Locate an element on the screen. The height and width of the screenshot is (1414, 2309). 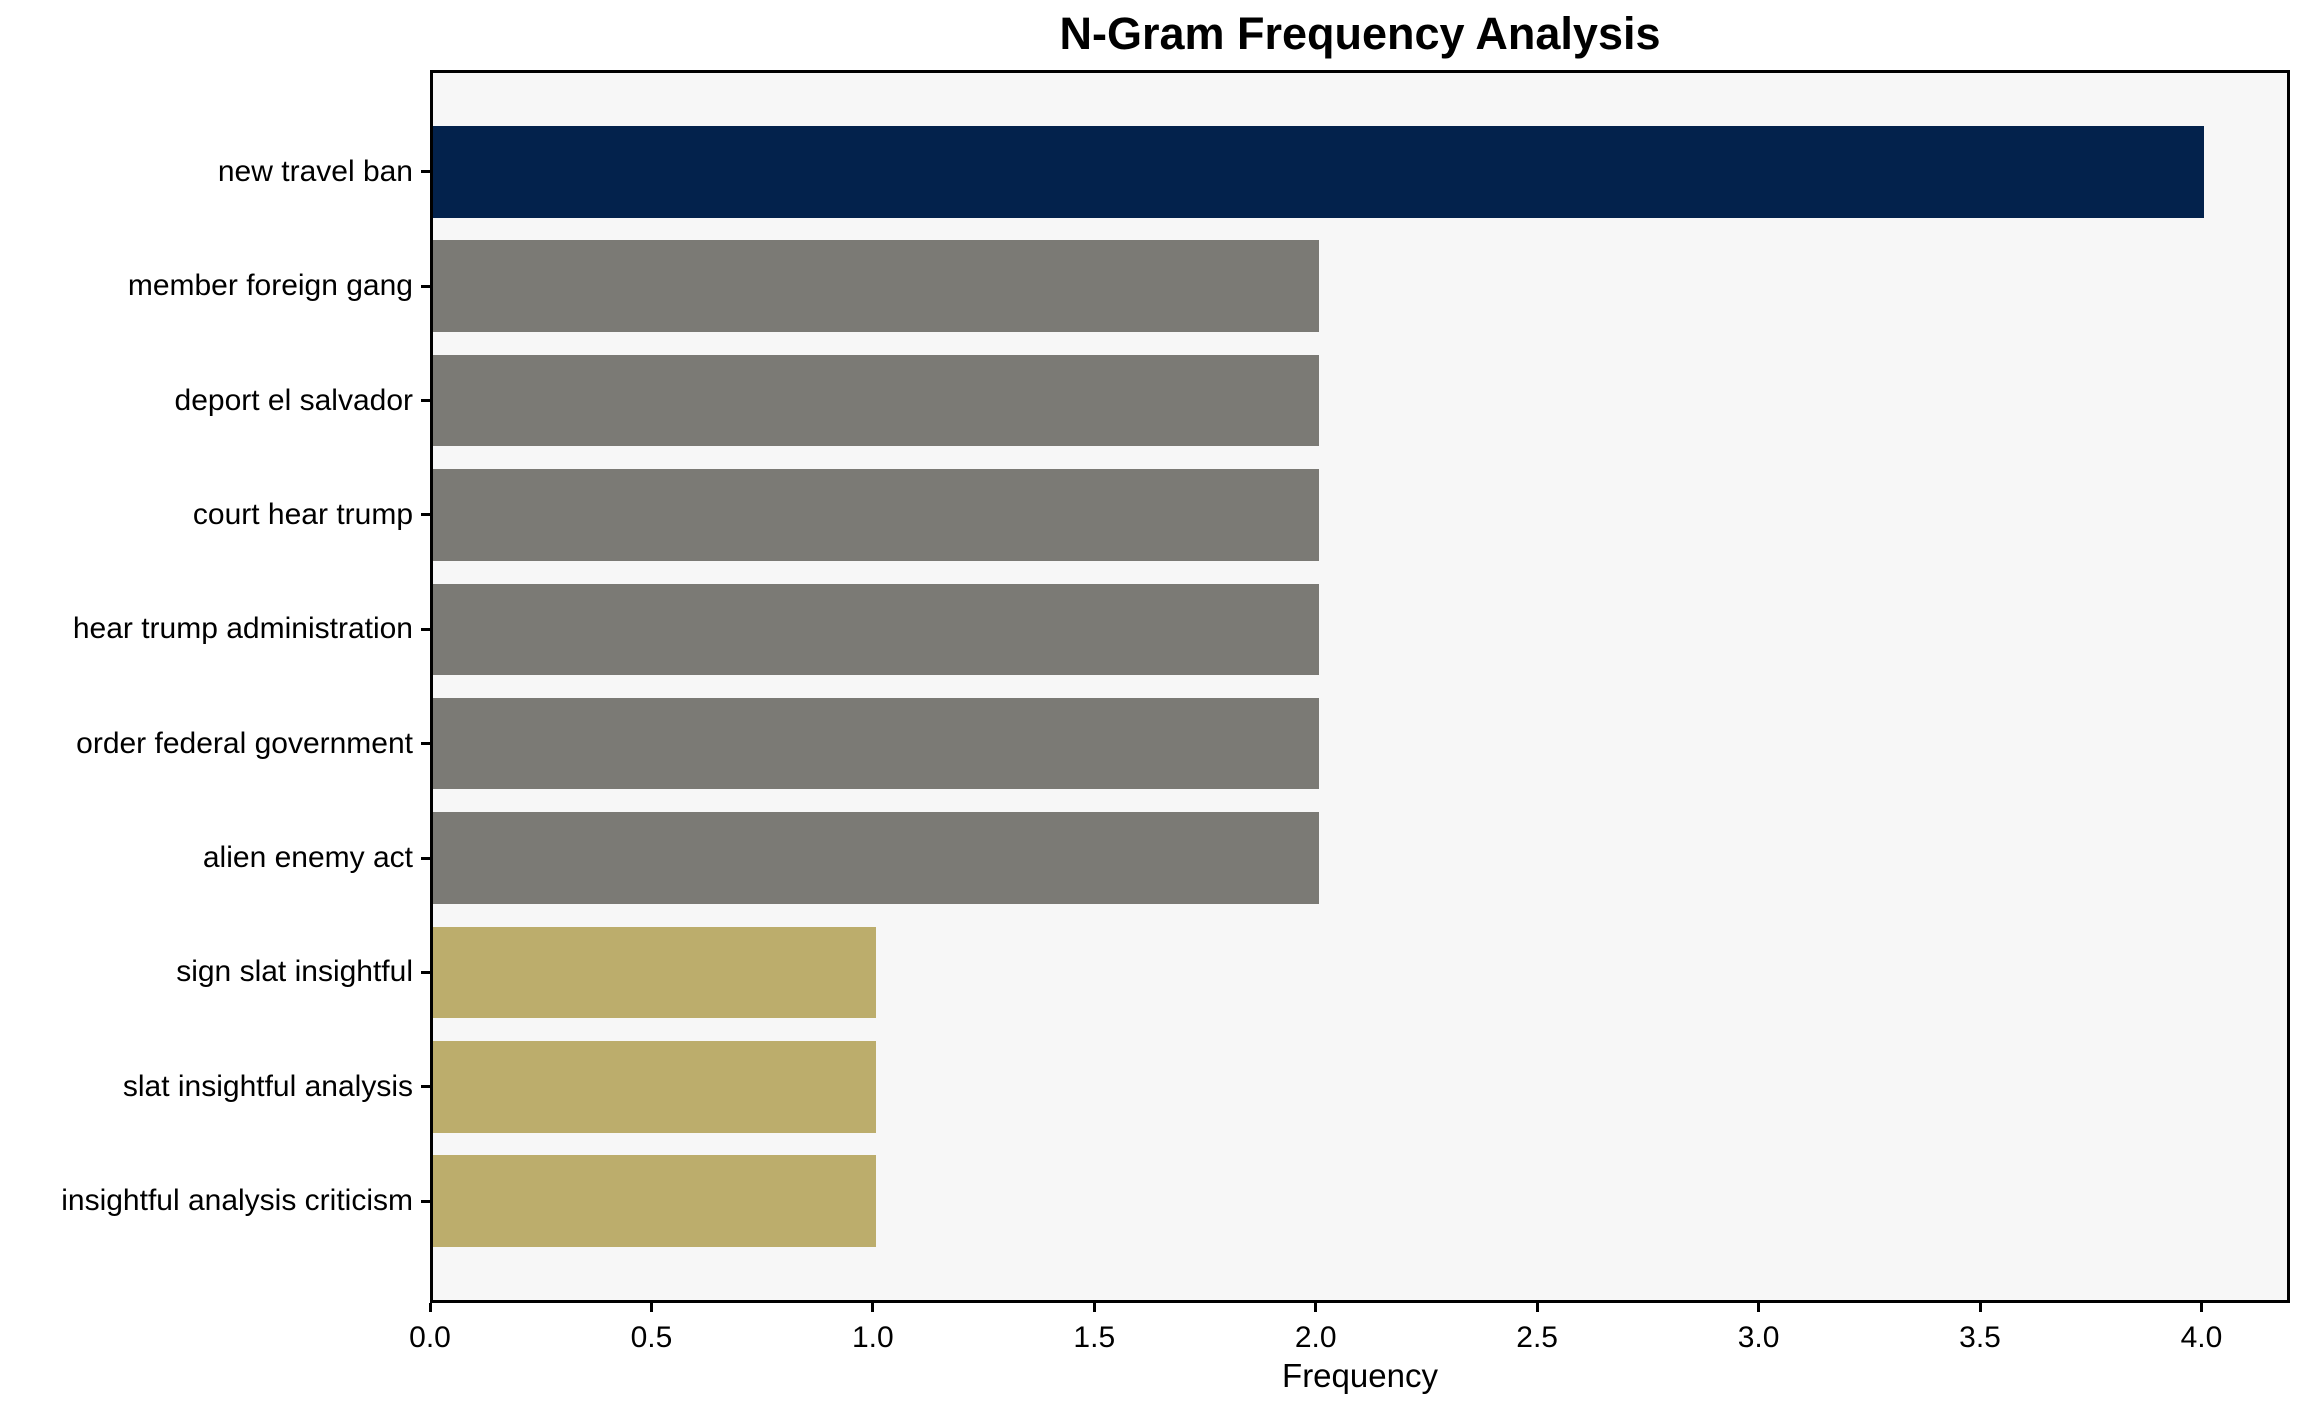
x-tick-label-3.0: 3.0 is located at coordinates (1758, 1337).